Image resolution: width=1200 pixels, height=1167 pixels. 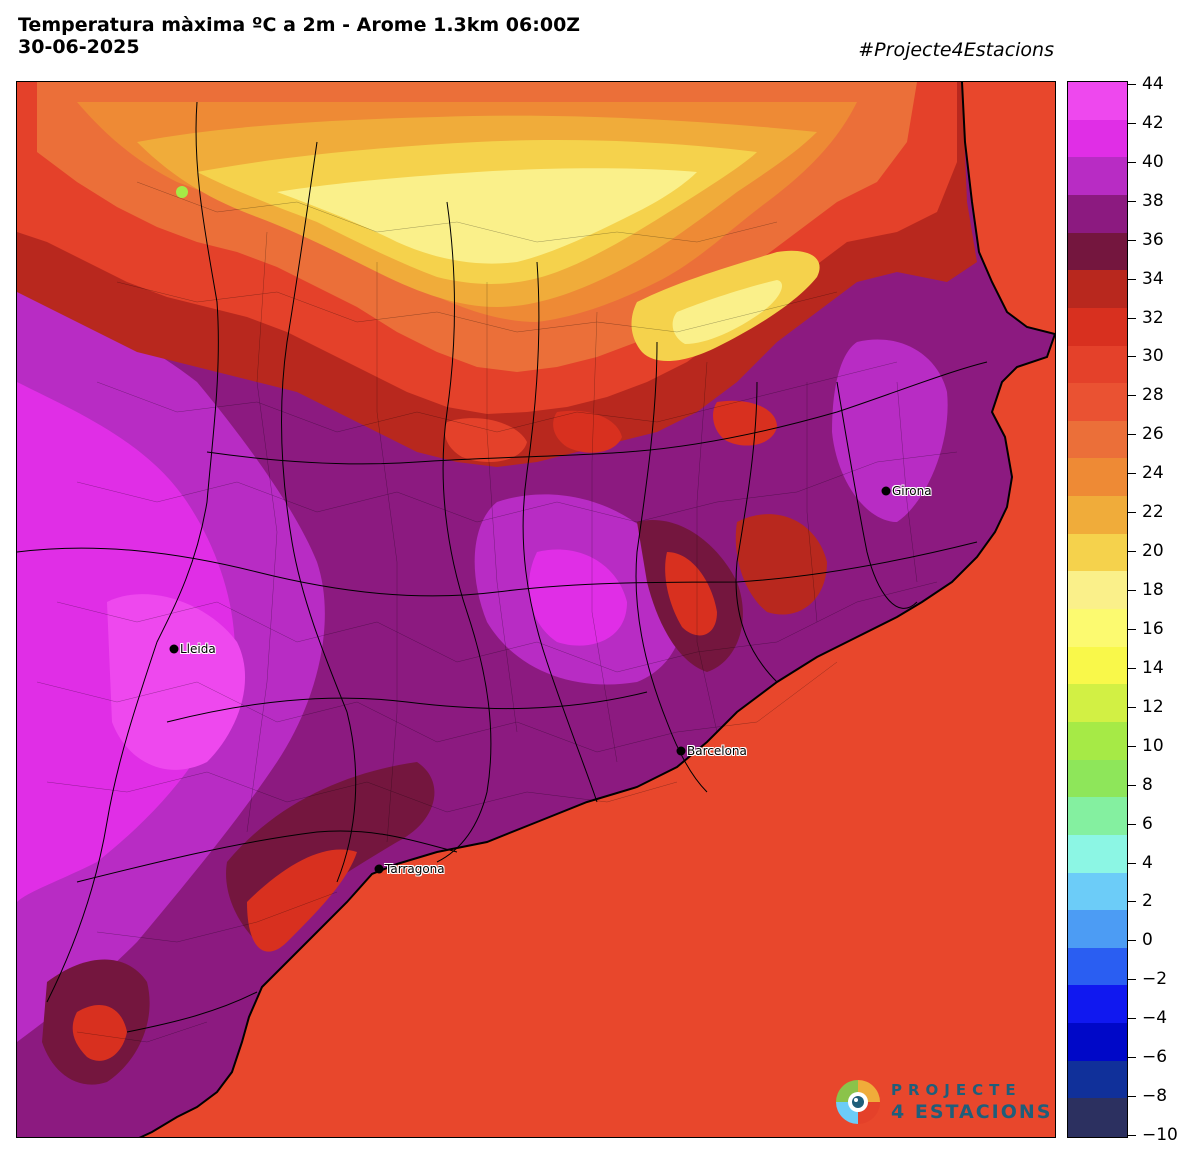 I want to click on projecte4estacions-logo: PROJECTE 4 ESTACIONS, so click(x=943, y=1103).